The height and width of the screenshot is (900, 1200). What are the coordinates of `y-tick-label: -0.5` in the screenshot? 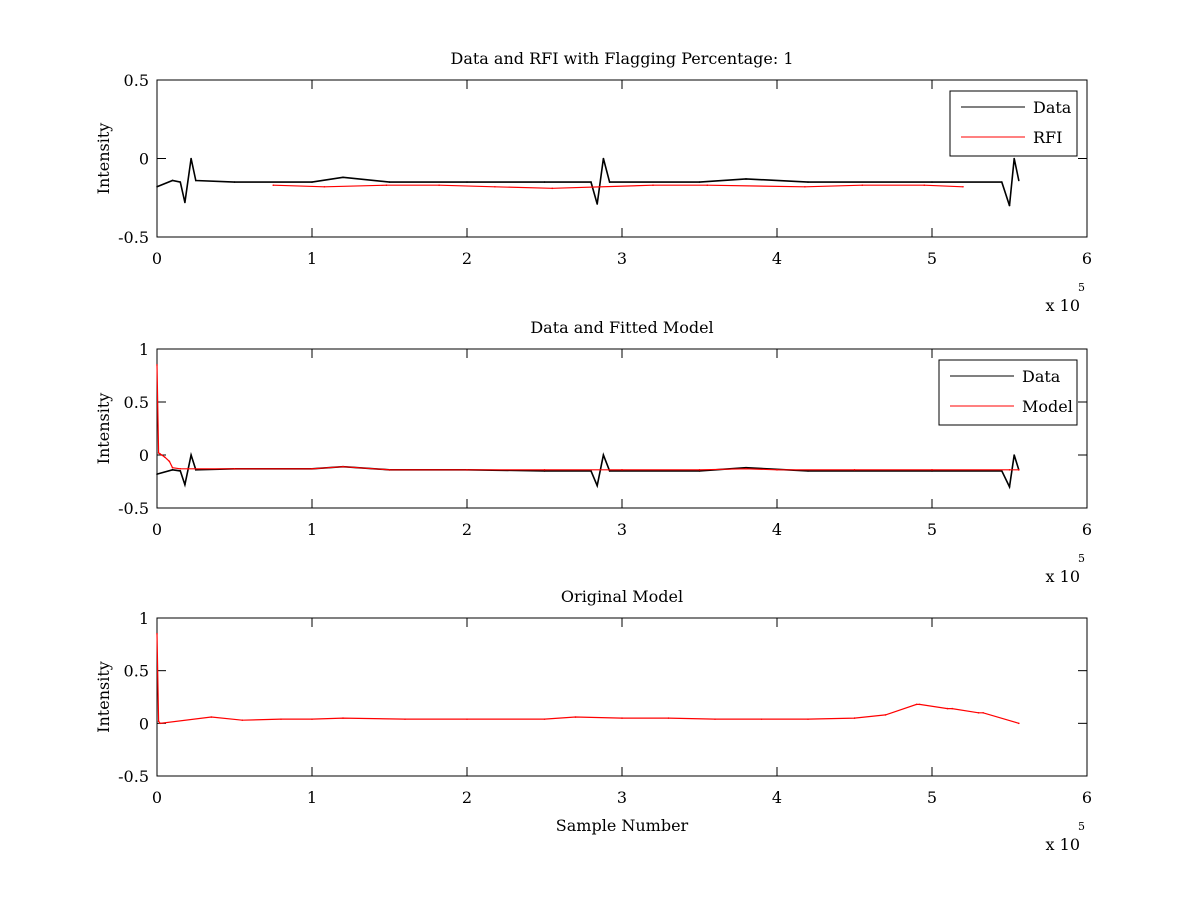 It's located at (133, 237).